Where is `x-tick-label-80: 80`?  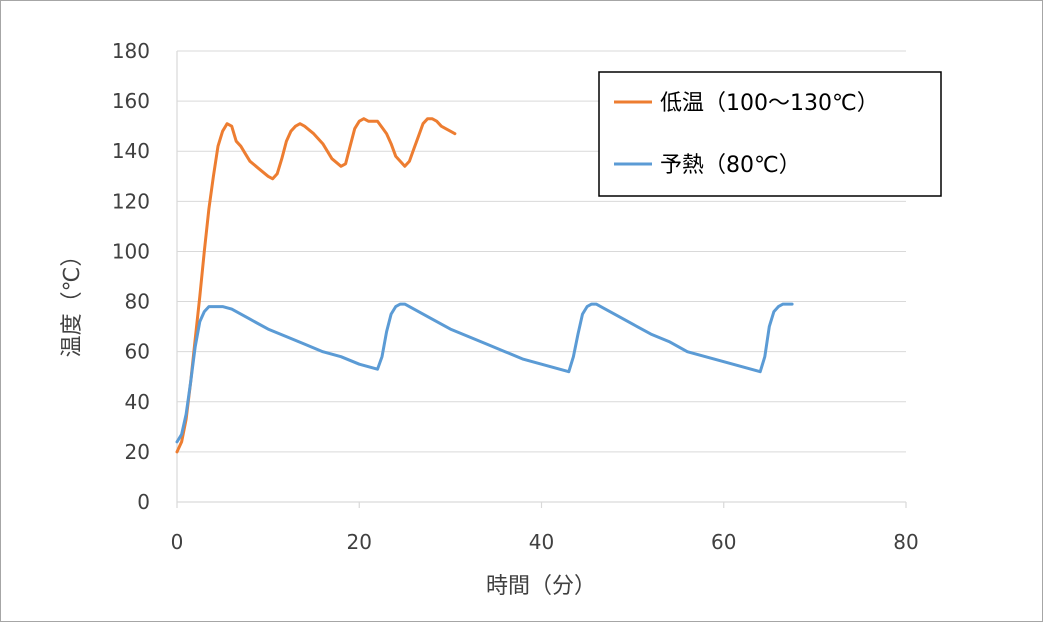
x-tick-label-80: 80 is located at coordinates (905, 542).